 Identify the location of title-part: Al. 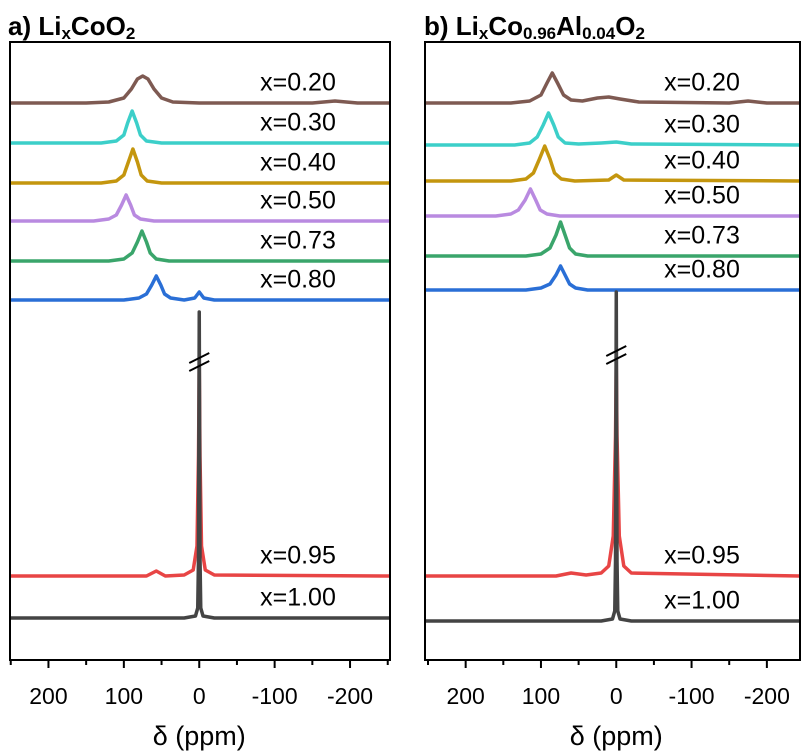
(569, 26).